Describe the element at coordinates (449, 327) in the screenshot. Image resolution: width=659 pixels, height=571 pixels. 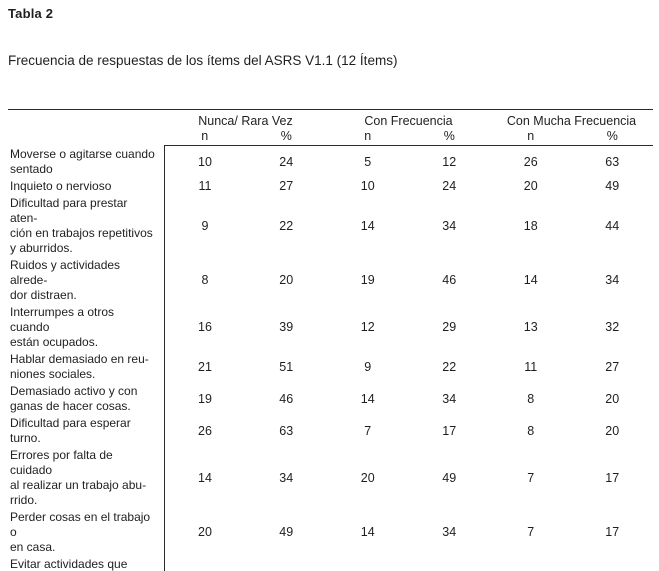
I see `pct-value: 29` at that location.